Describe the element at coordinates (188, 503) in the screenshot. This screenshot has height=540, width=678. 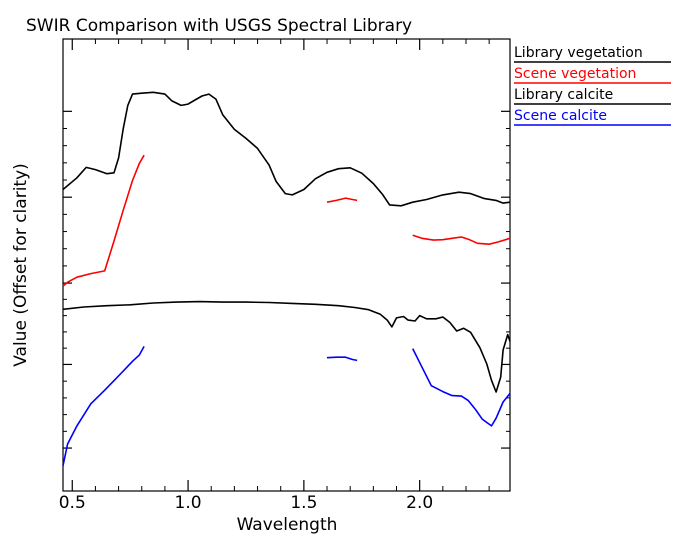
I see `x-tick-label: 1.0` at that location.